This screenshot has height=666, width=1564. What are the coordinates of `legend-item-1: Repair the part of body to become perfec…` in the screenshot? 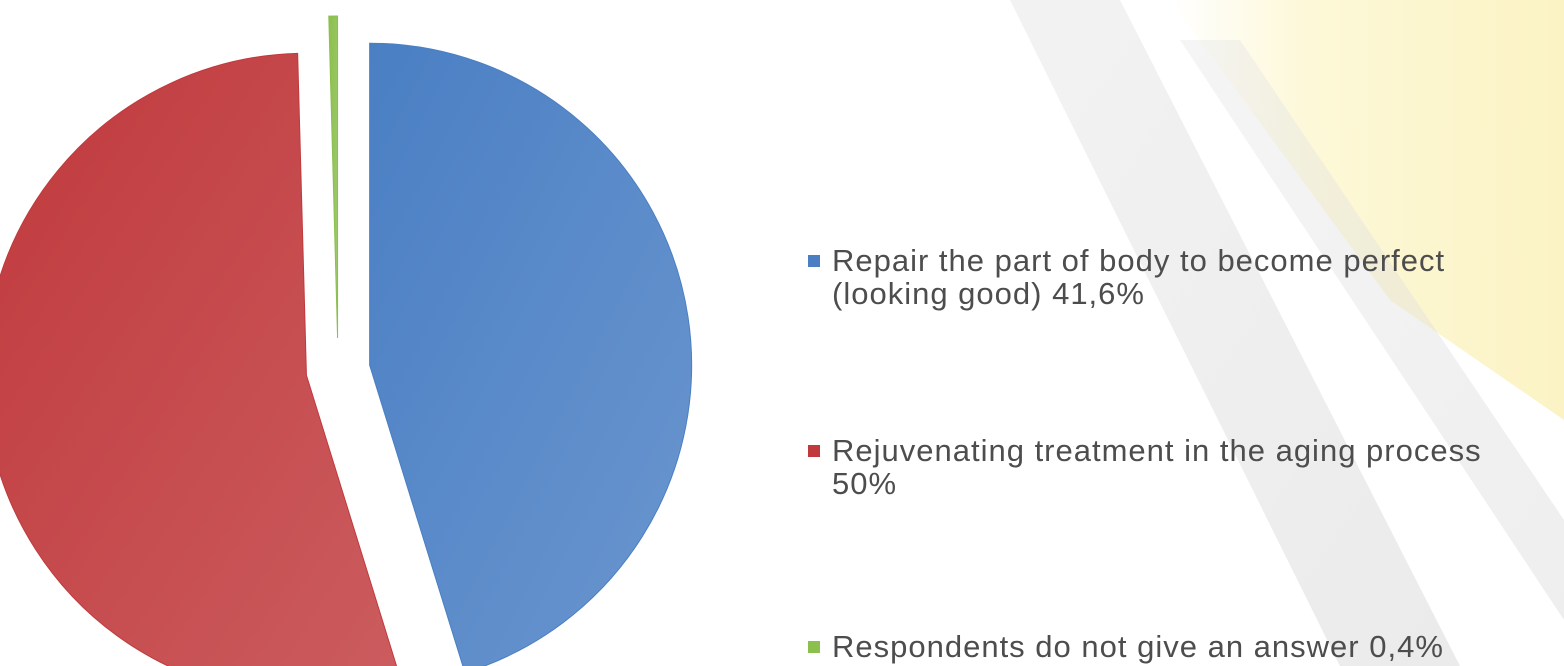 It's located at (1178, 277).